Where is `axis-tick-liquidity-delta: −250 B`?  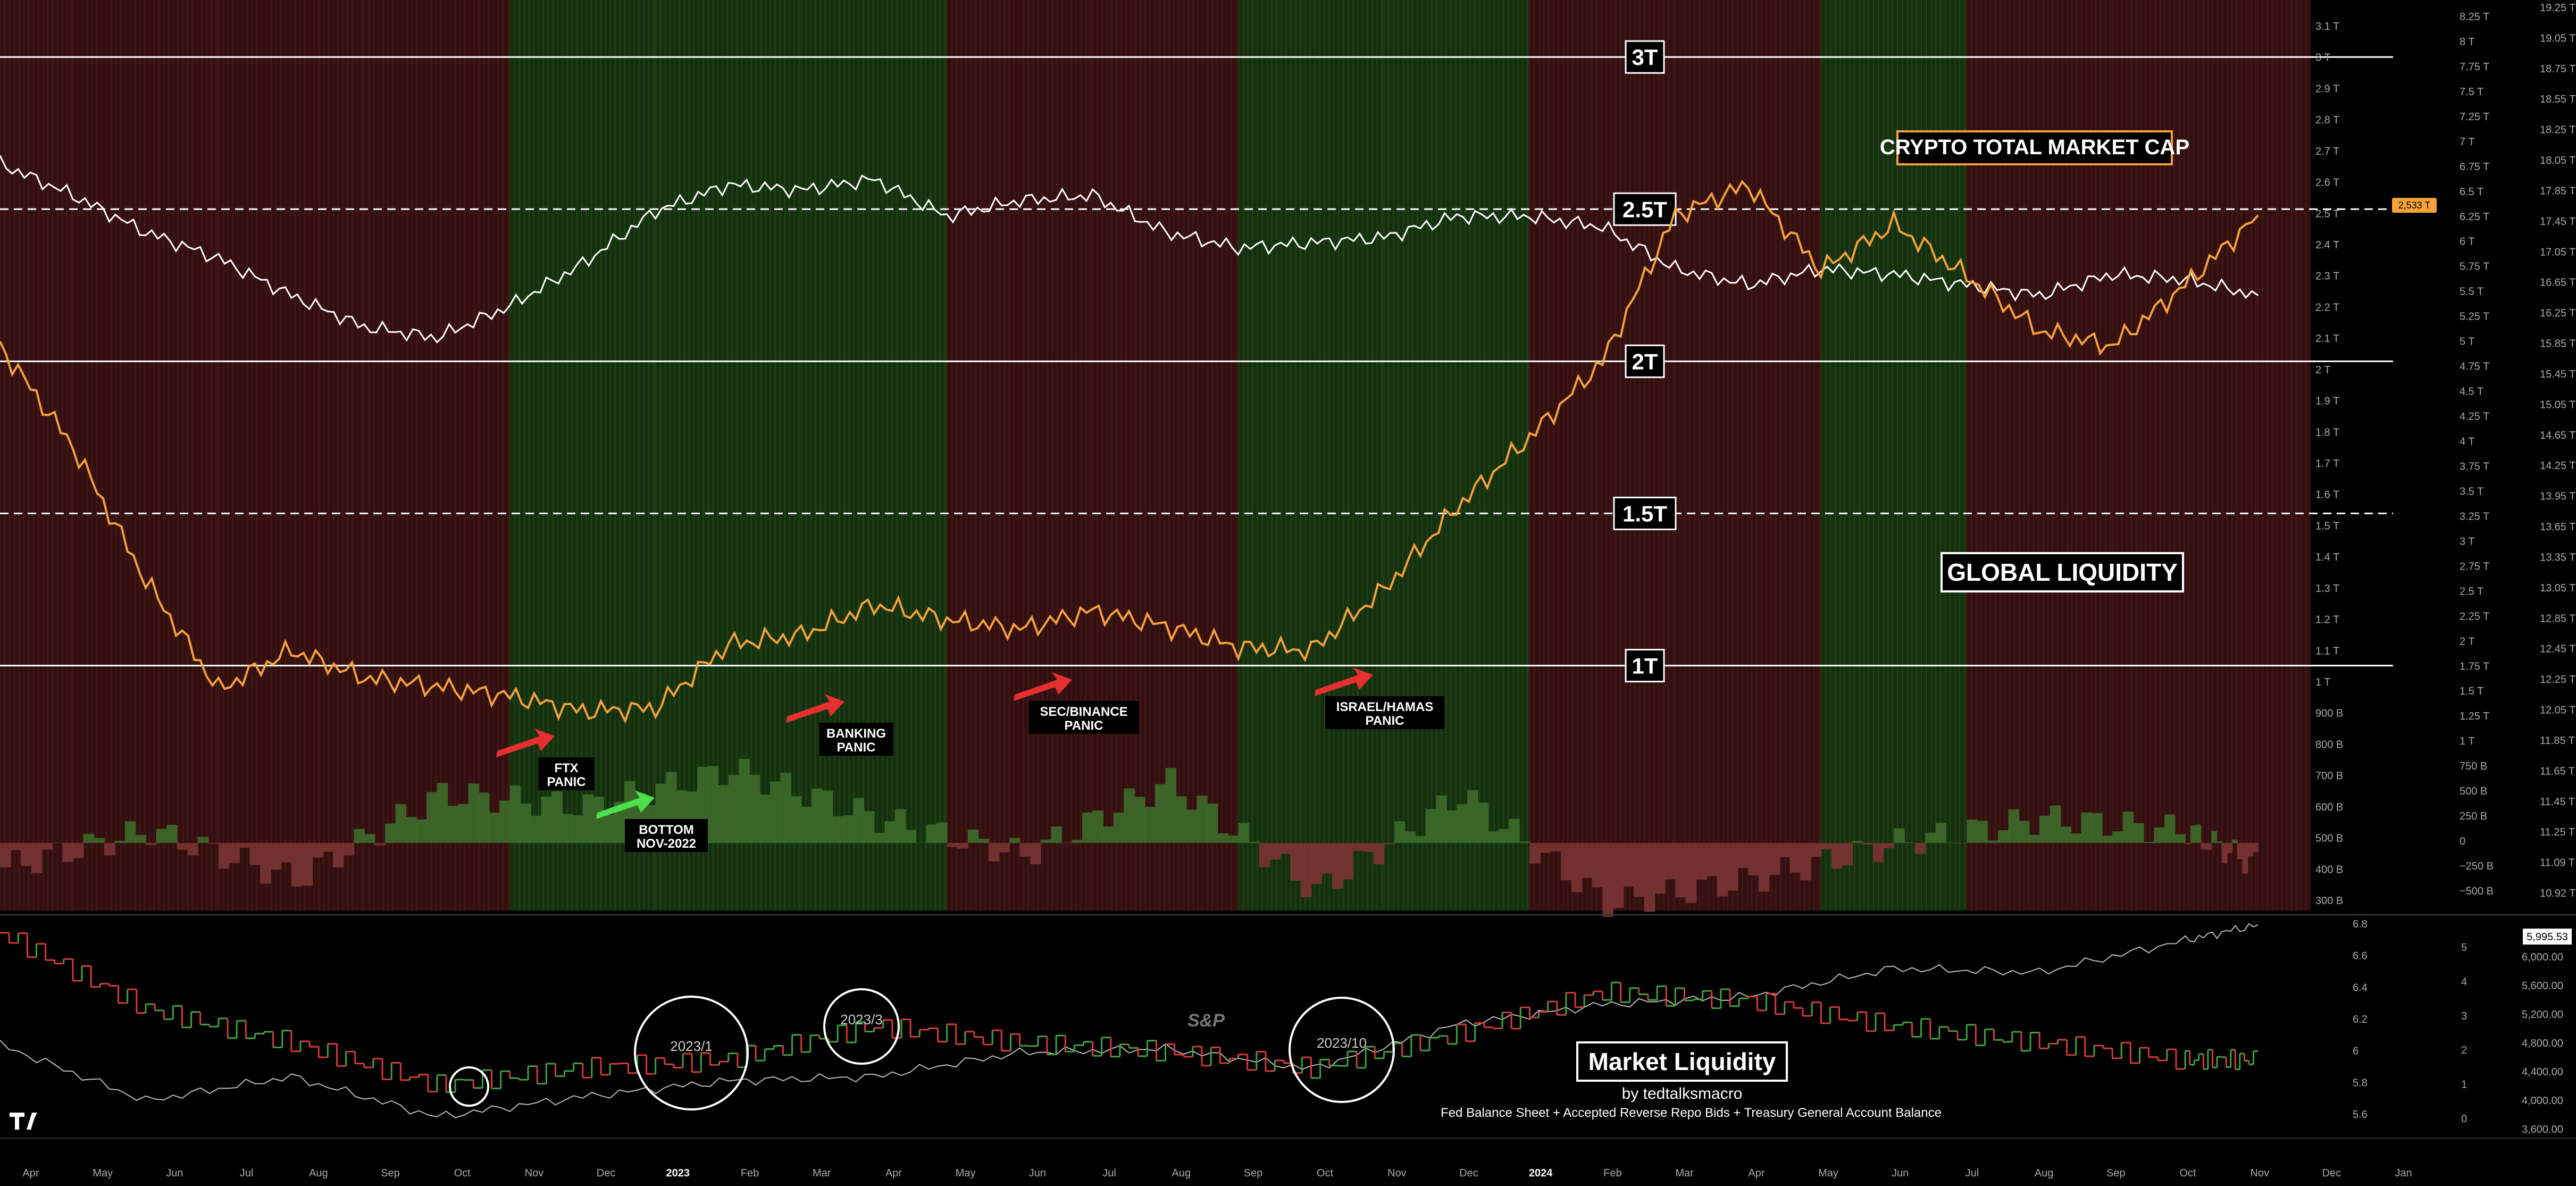
axis-tick-liquidity-delta: −250 B is located at coordinates (2477, 867).